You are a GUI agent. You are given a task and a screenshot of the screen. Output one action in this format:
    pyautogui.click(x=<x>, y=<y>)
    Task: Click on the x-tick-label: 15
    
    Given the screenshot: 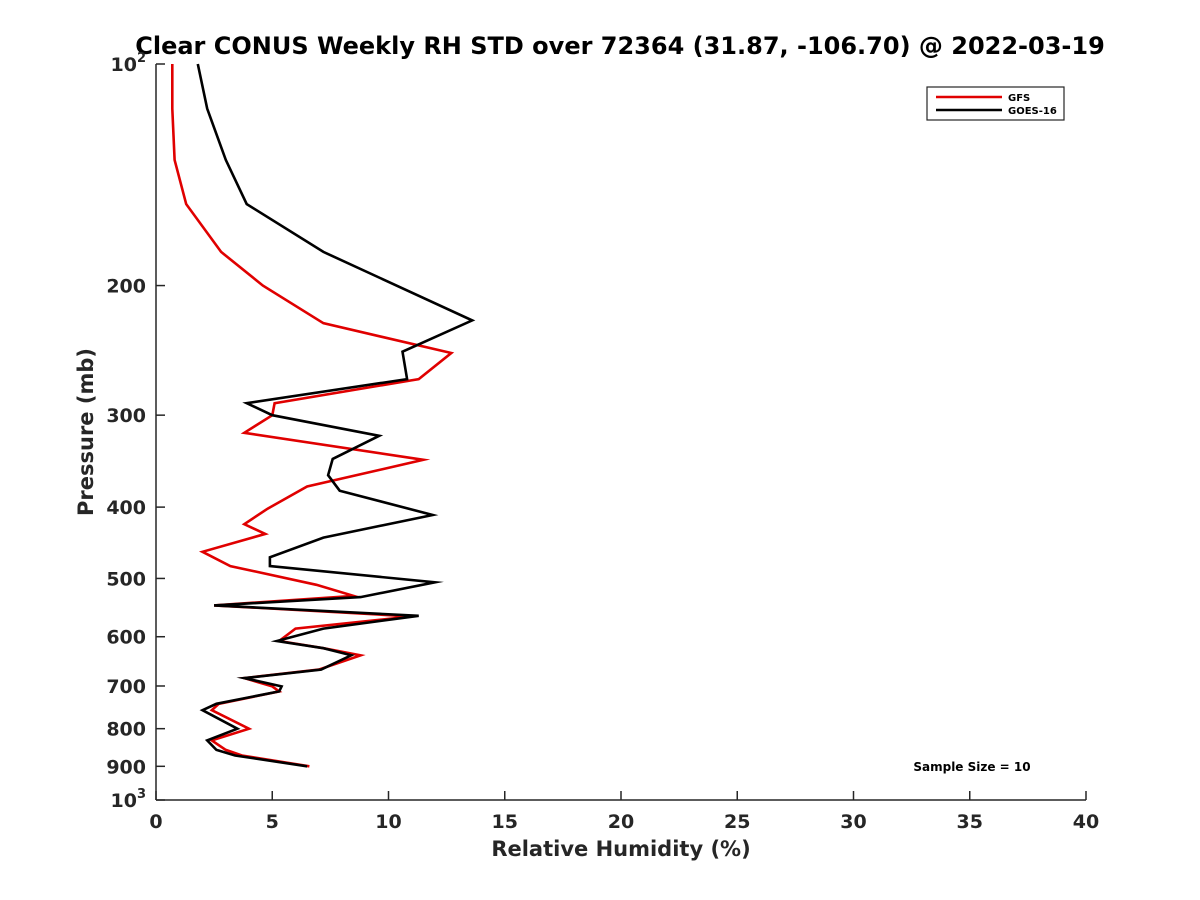 What is the action you would take?
    pyautogui.click(x=505, y=822)
    